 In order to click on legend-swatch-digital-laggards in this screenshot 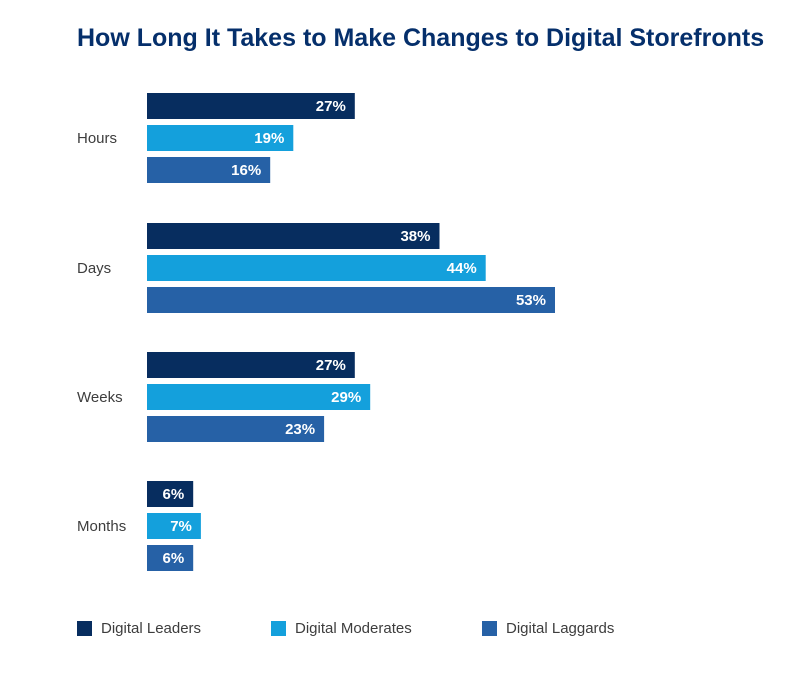, I will do `click(489, 628)`.